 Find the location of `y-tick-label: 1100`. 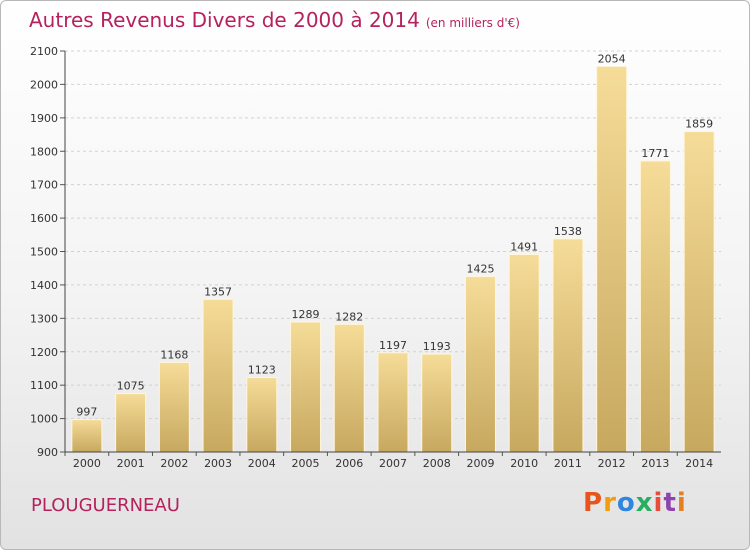

y-tick-label: 1100 is located at coordinates (44, 385).